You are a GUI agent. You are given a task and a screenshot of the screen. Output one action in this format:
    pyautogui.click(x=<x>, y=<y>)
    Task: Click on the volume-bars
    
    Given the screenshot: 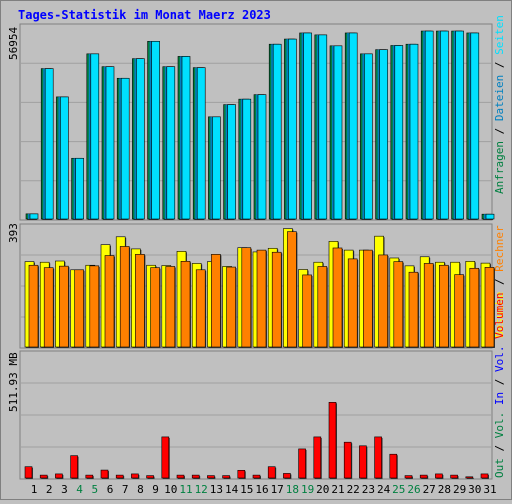 What is the action you would take?
    pyautogui.click(x=256, y=440)
    